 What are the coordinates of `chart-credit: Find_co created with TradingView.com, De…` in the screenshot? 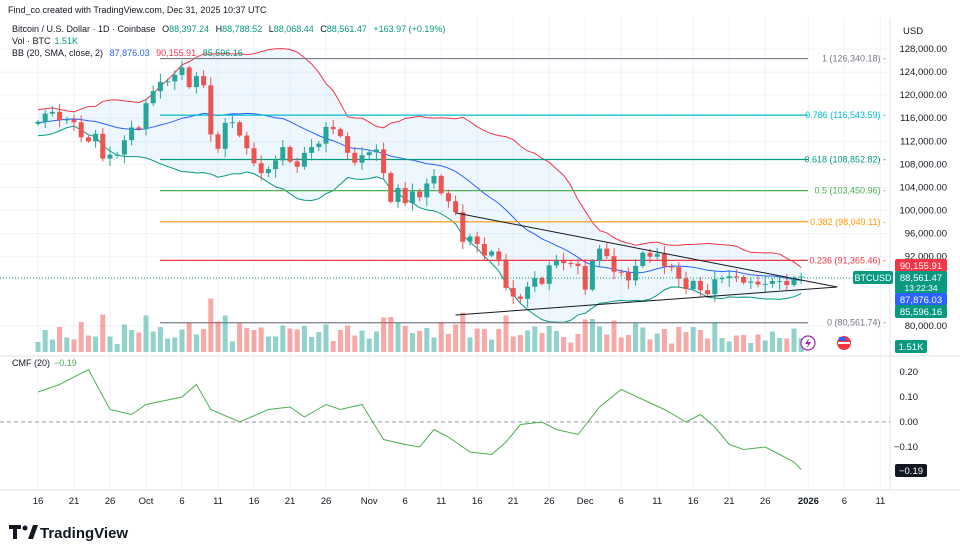 It's located at (137, 10).